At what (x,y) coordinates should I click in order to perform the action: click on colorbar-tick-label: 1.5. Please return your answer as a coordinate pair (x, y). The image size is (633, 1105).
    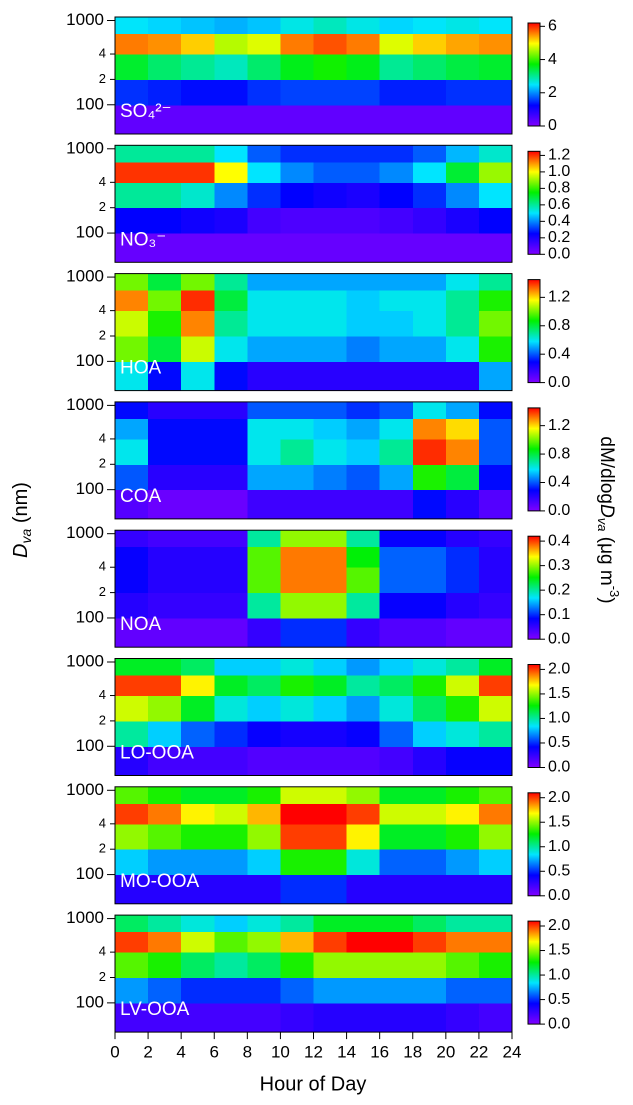
    Looking at the image, I should click on (559, 821).